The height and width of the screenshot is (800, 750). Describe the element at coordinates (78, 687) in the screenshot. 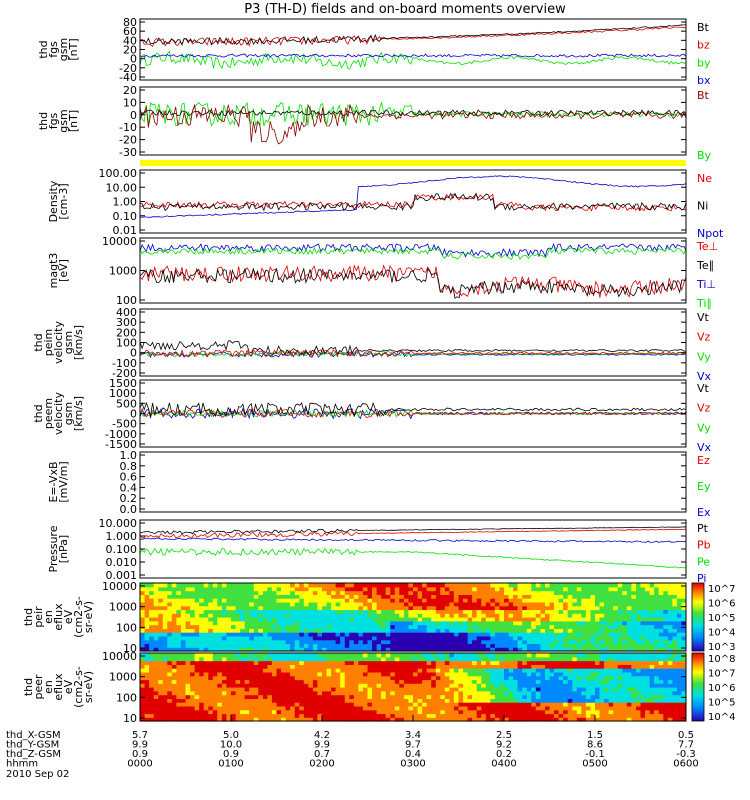

I see `y-axis-label: (cm2-s-` at that location.